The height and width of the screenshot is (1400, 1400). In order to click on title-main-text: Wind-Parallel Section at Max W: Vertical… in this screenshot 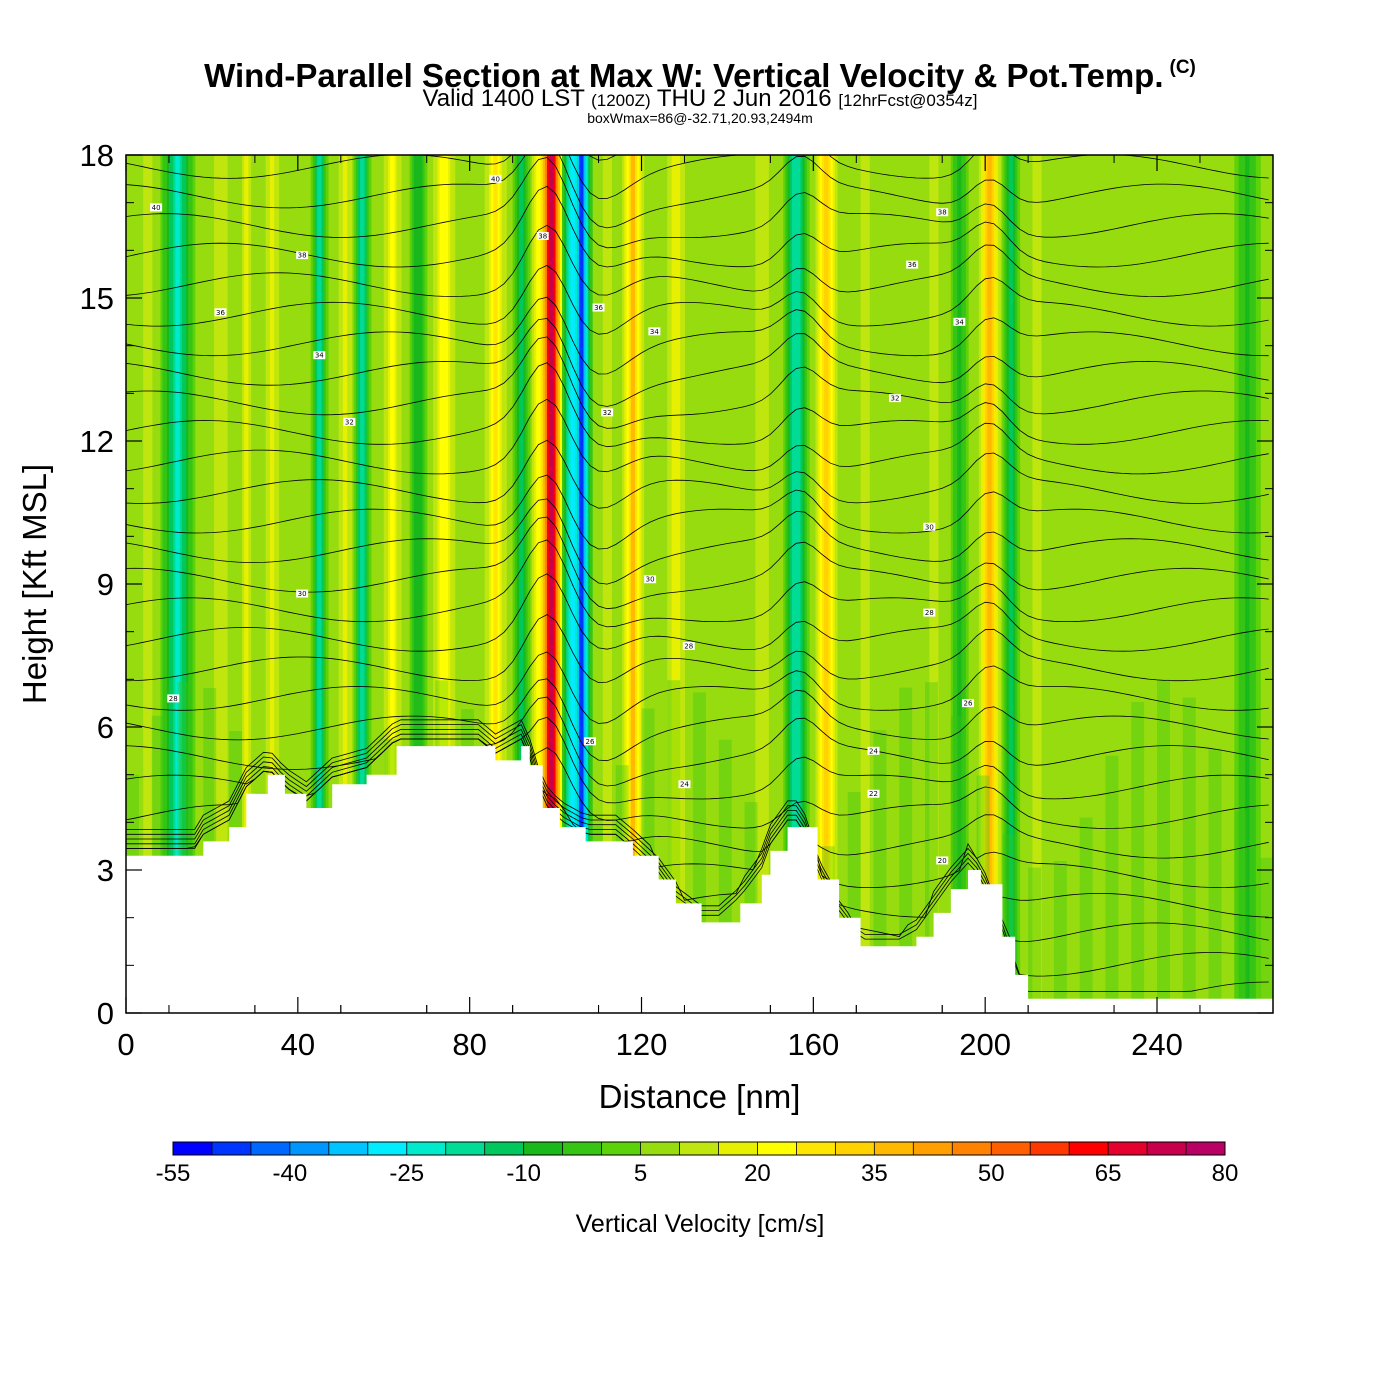, I will do `click(684, 75)`.